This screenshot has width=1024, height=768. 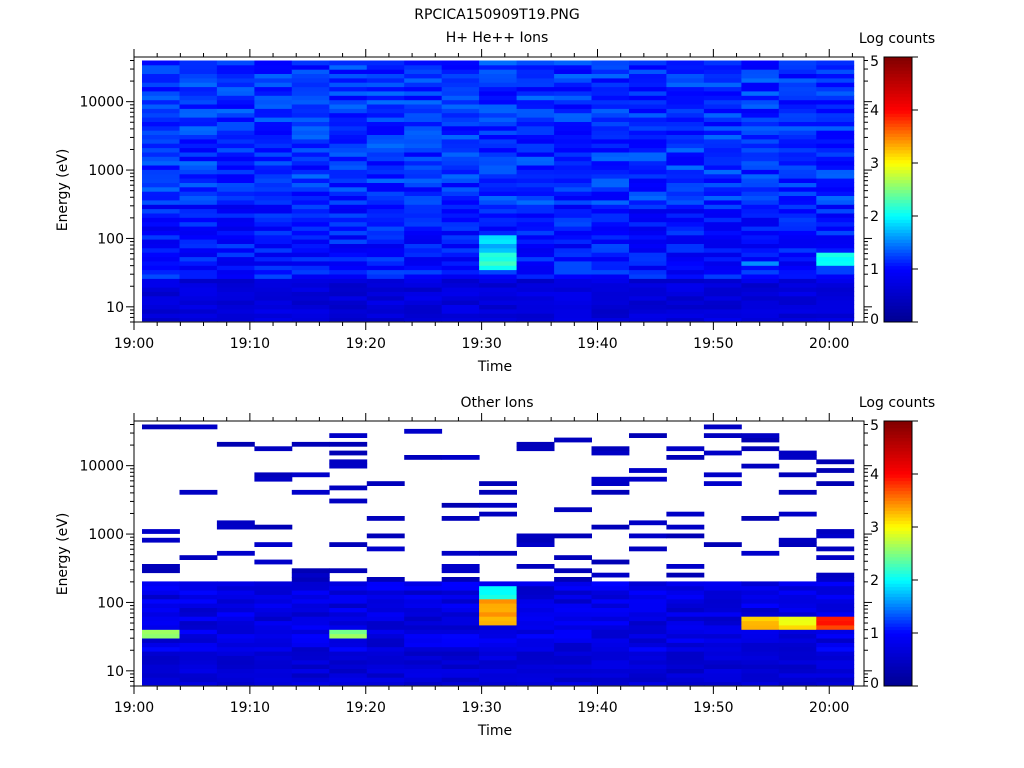 I want to click on x-tick-label: 19:30, so click(x=481, y=344).